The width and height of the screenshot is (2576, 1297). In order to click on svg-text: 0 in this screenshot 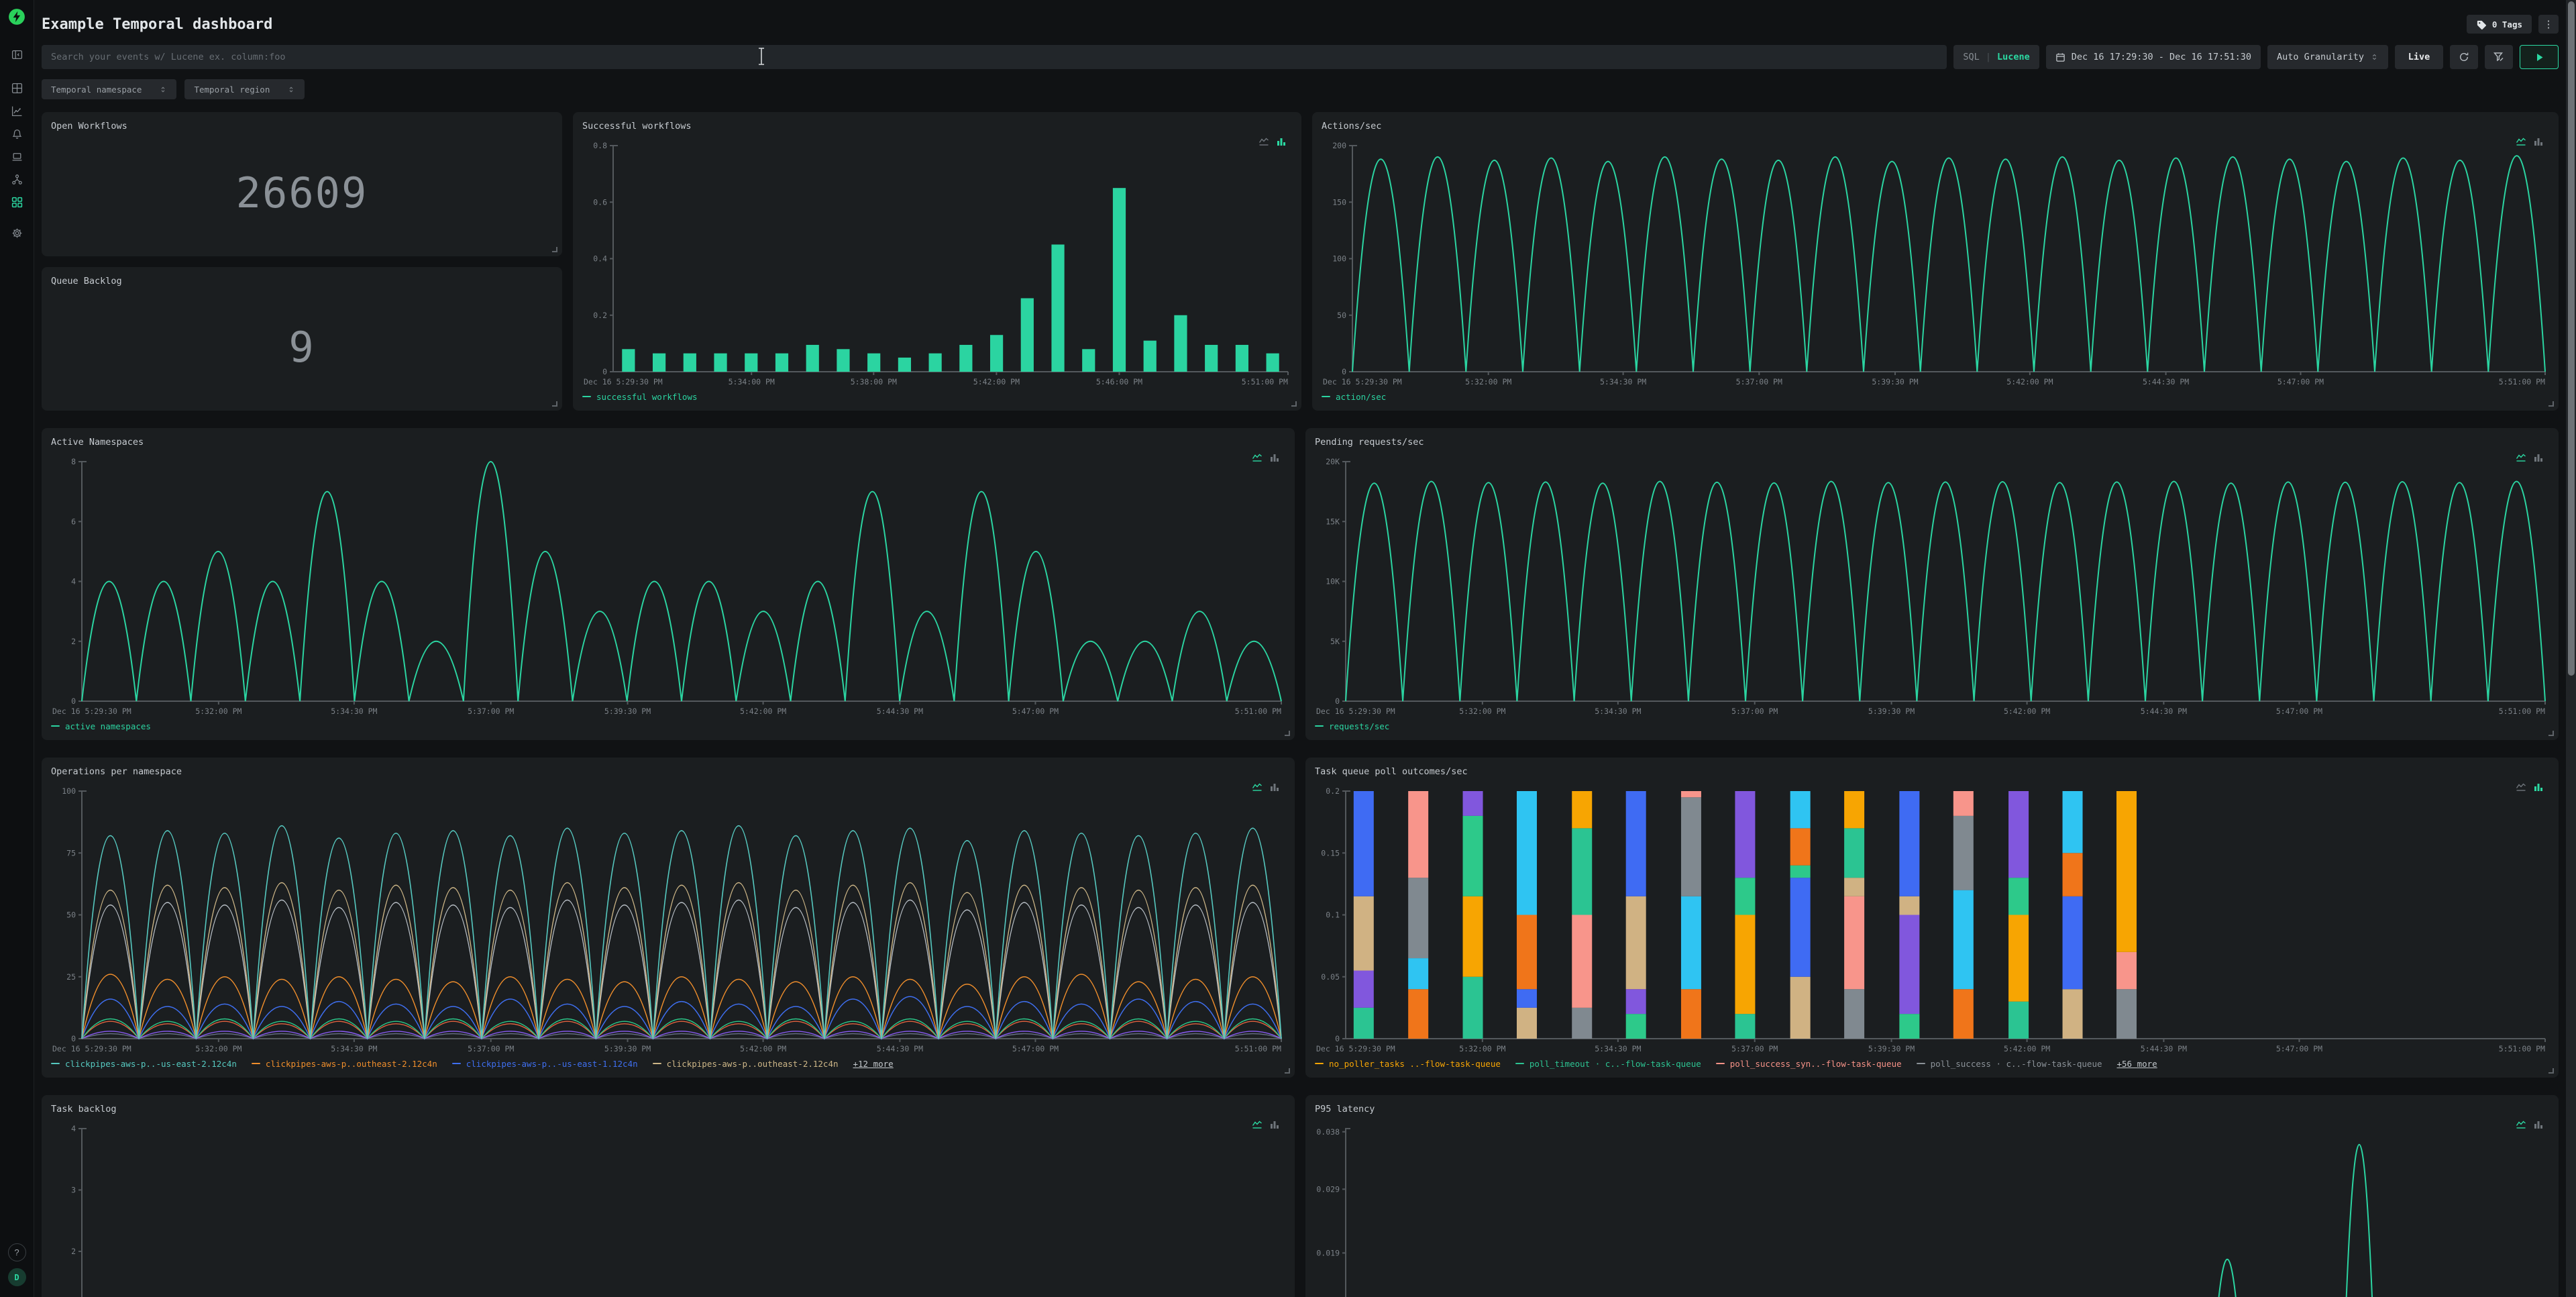, I will do `click(73, 701)`.